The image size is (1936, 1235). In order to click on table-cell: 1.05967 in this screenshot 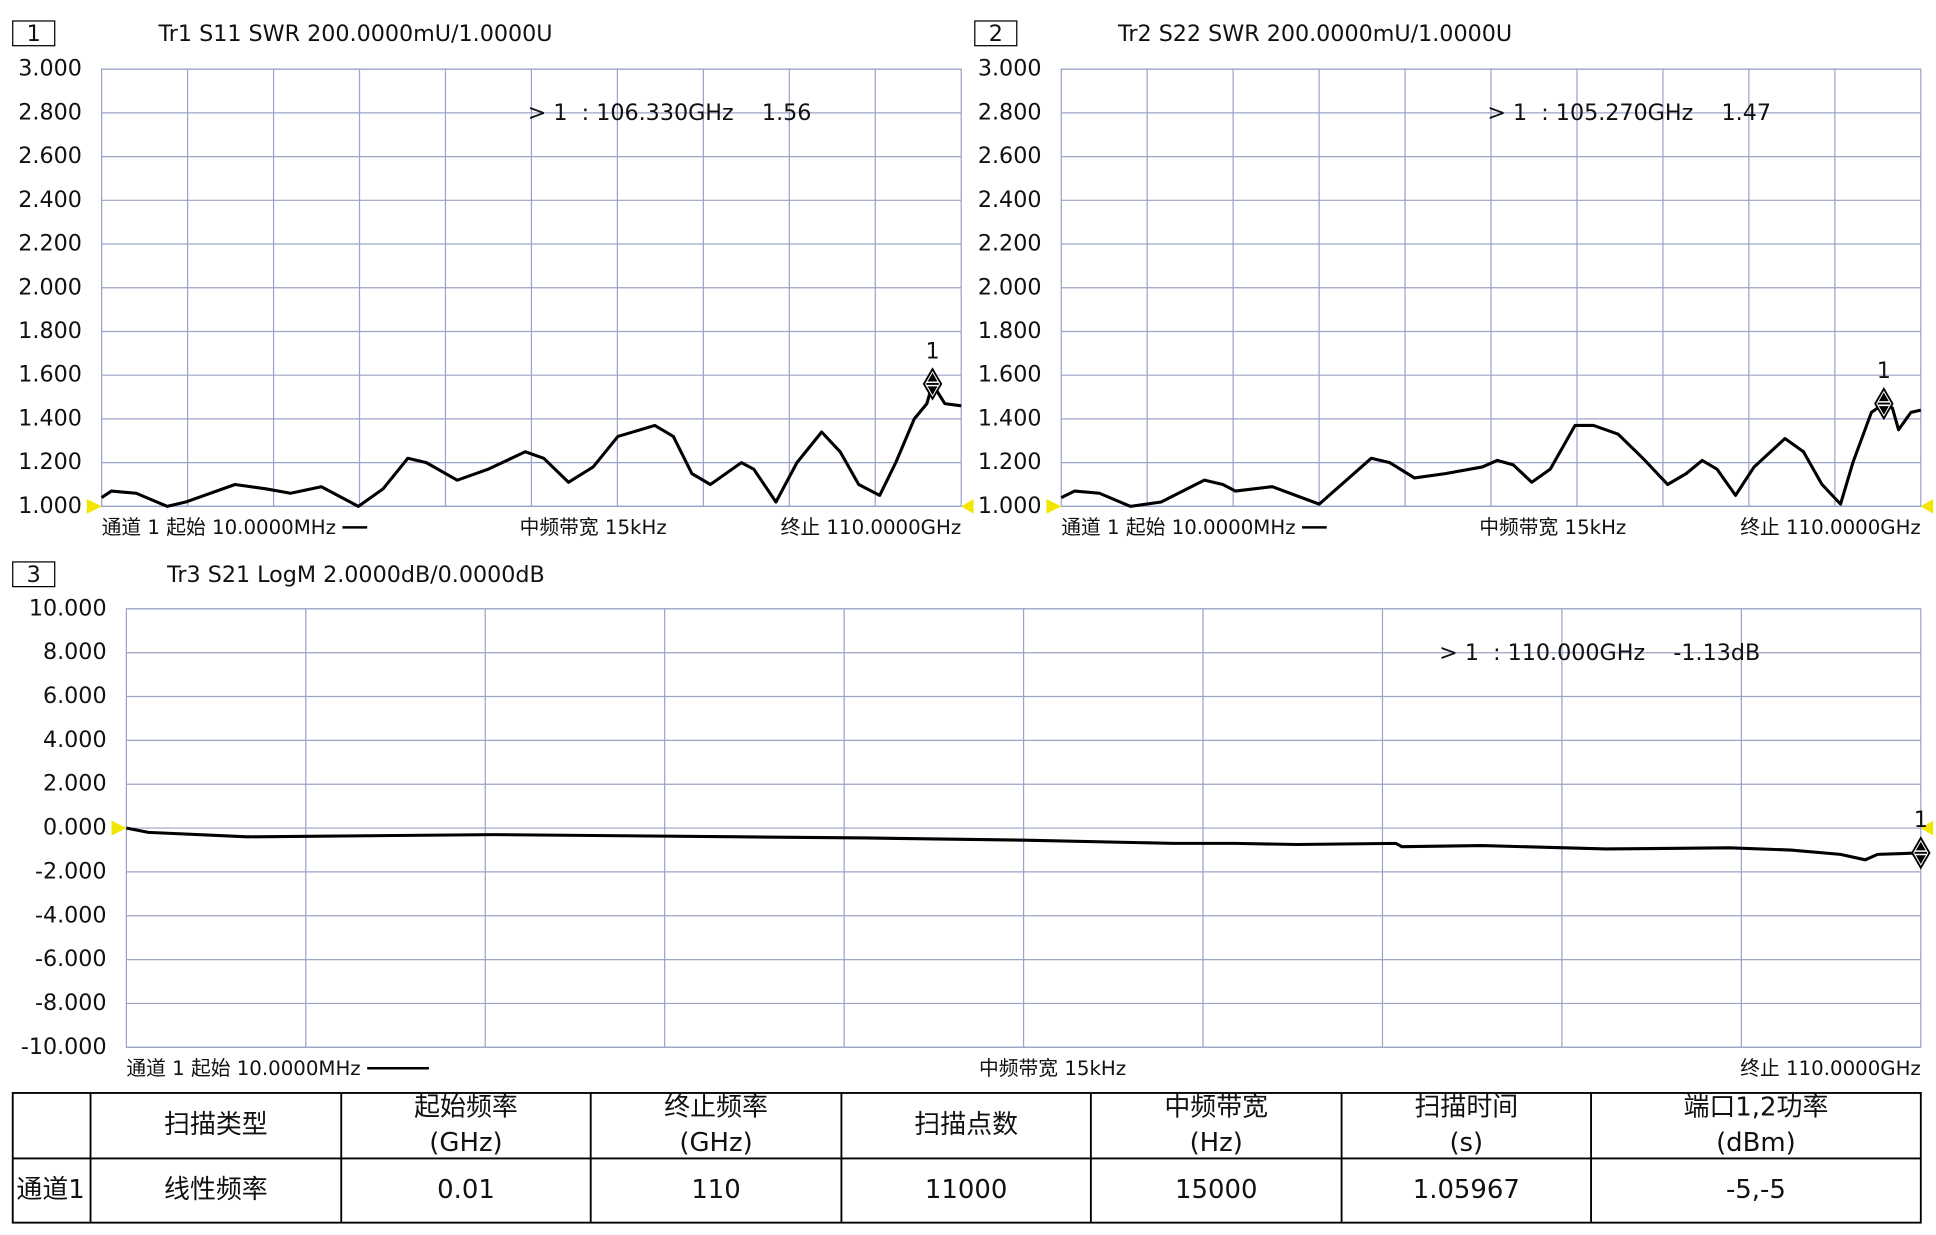, I will do `click(1466, 1190)`.